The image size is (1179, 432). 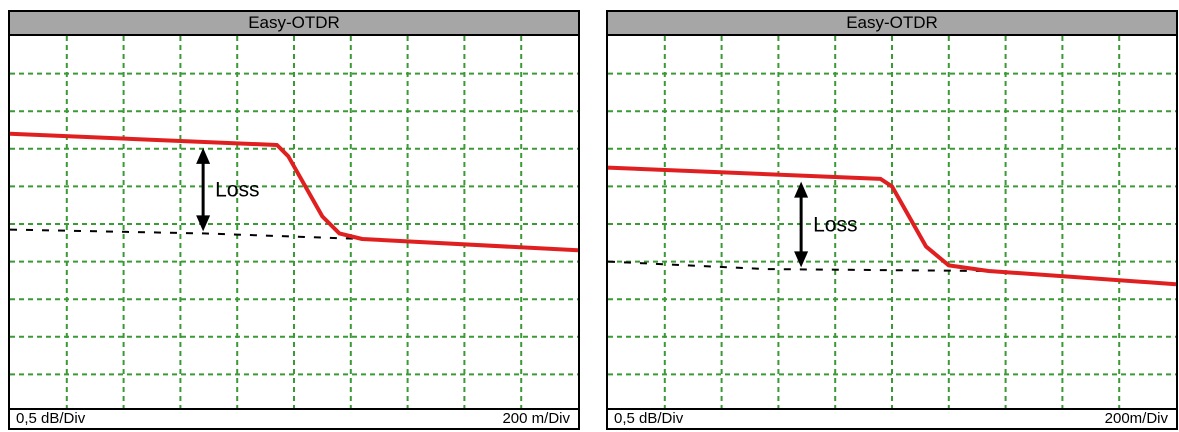 What do you see at coordinates (294, 240) in the screenshot?
I see `reference-dashed-line` at bounding box center [294, 240].